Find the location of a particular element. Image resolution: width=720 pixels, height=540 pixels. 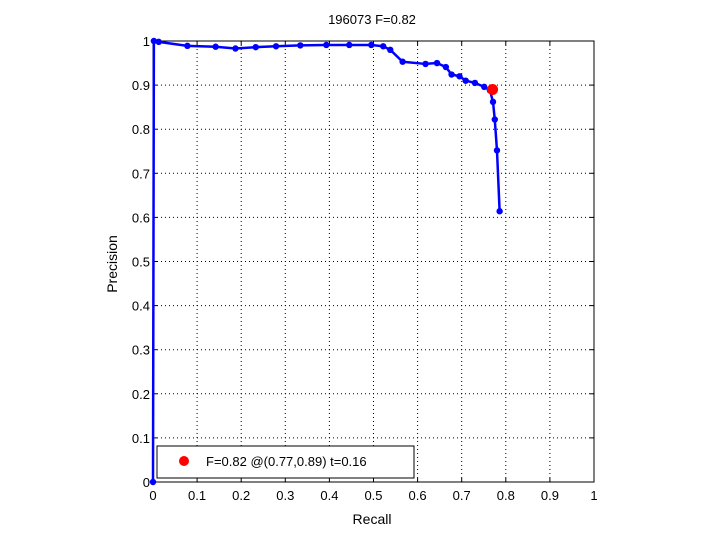

y-tick-label: 0.4 is located at coordinates (141, 306).